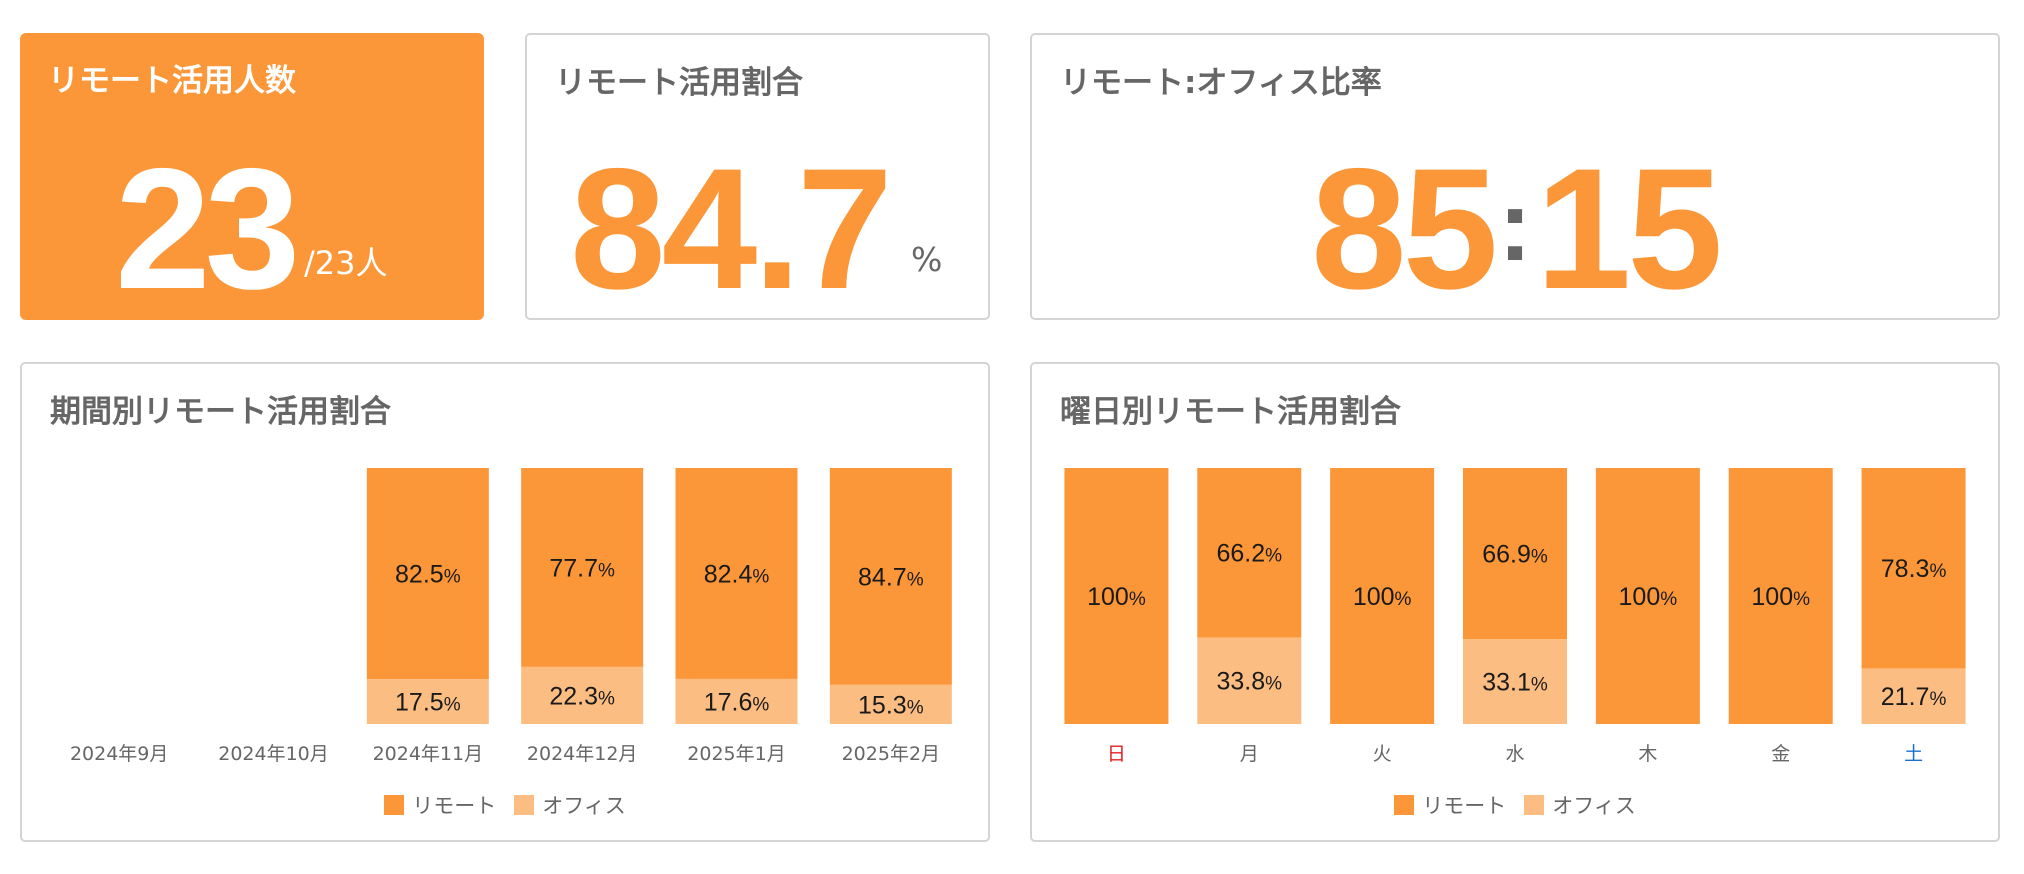 The width and height of the screenshot is (2024, 874). What do you see at coordinates (573, 696) in the screenshot?
I see `data-label-value: 22.3` at bounding box center [573, 696].